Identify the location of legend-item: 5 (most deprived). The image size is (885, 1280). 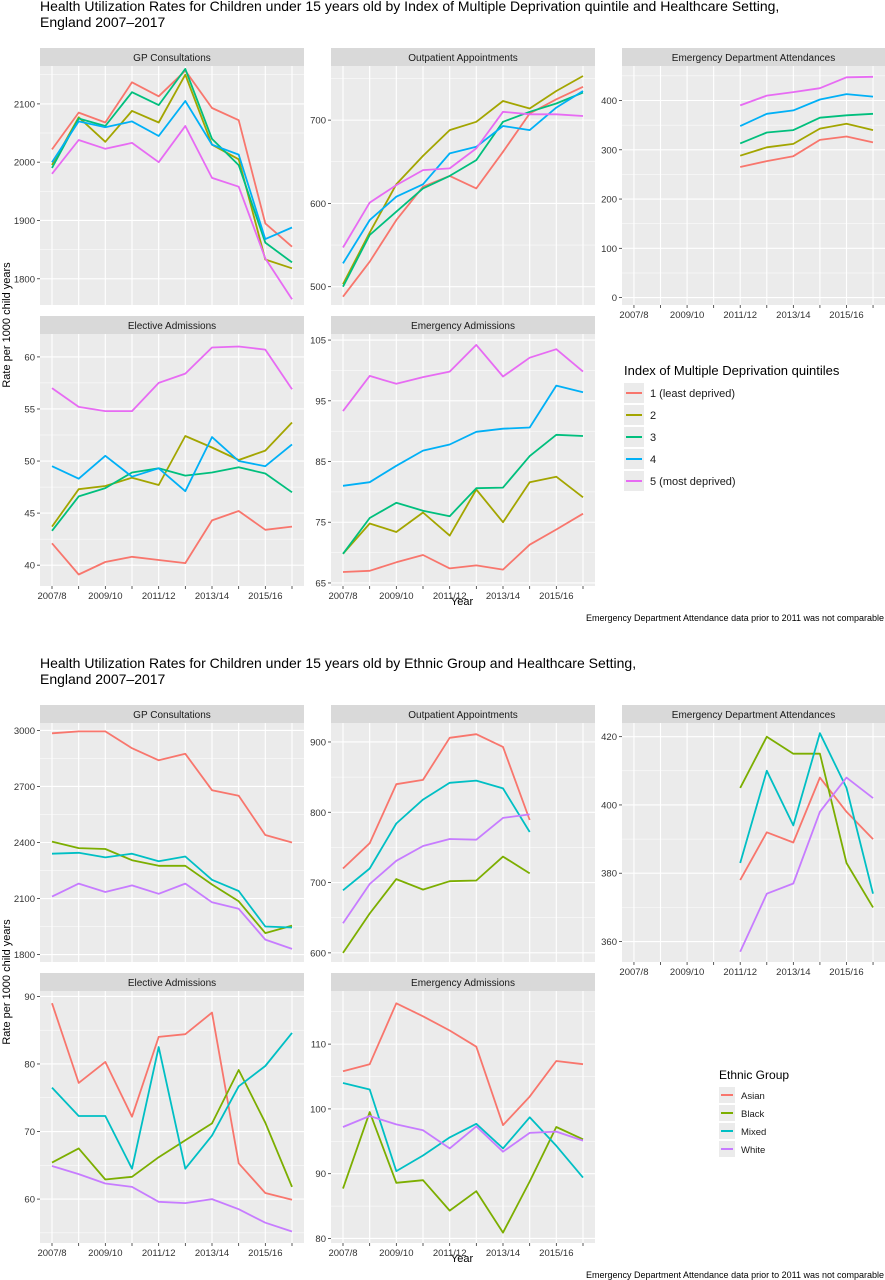
(680, 481).